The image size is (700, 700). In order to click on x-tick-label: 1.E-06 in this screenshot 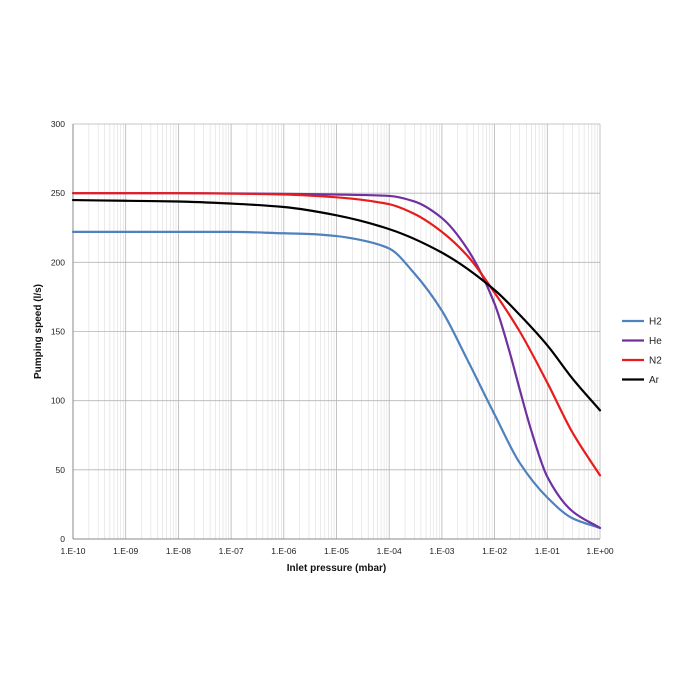, I will do `click(283, 551)`.